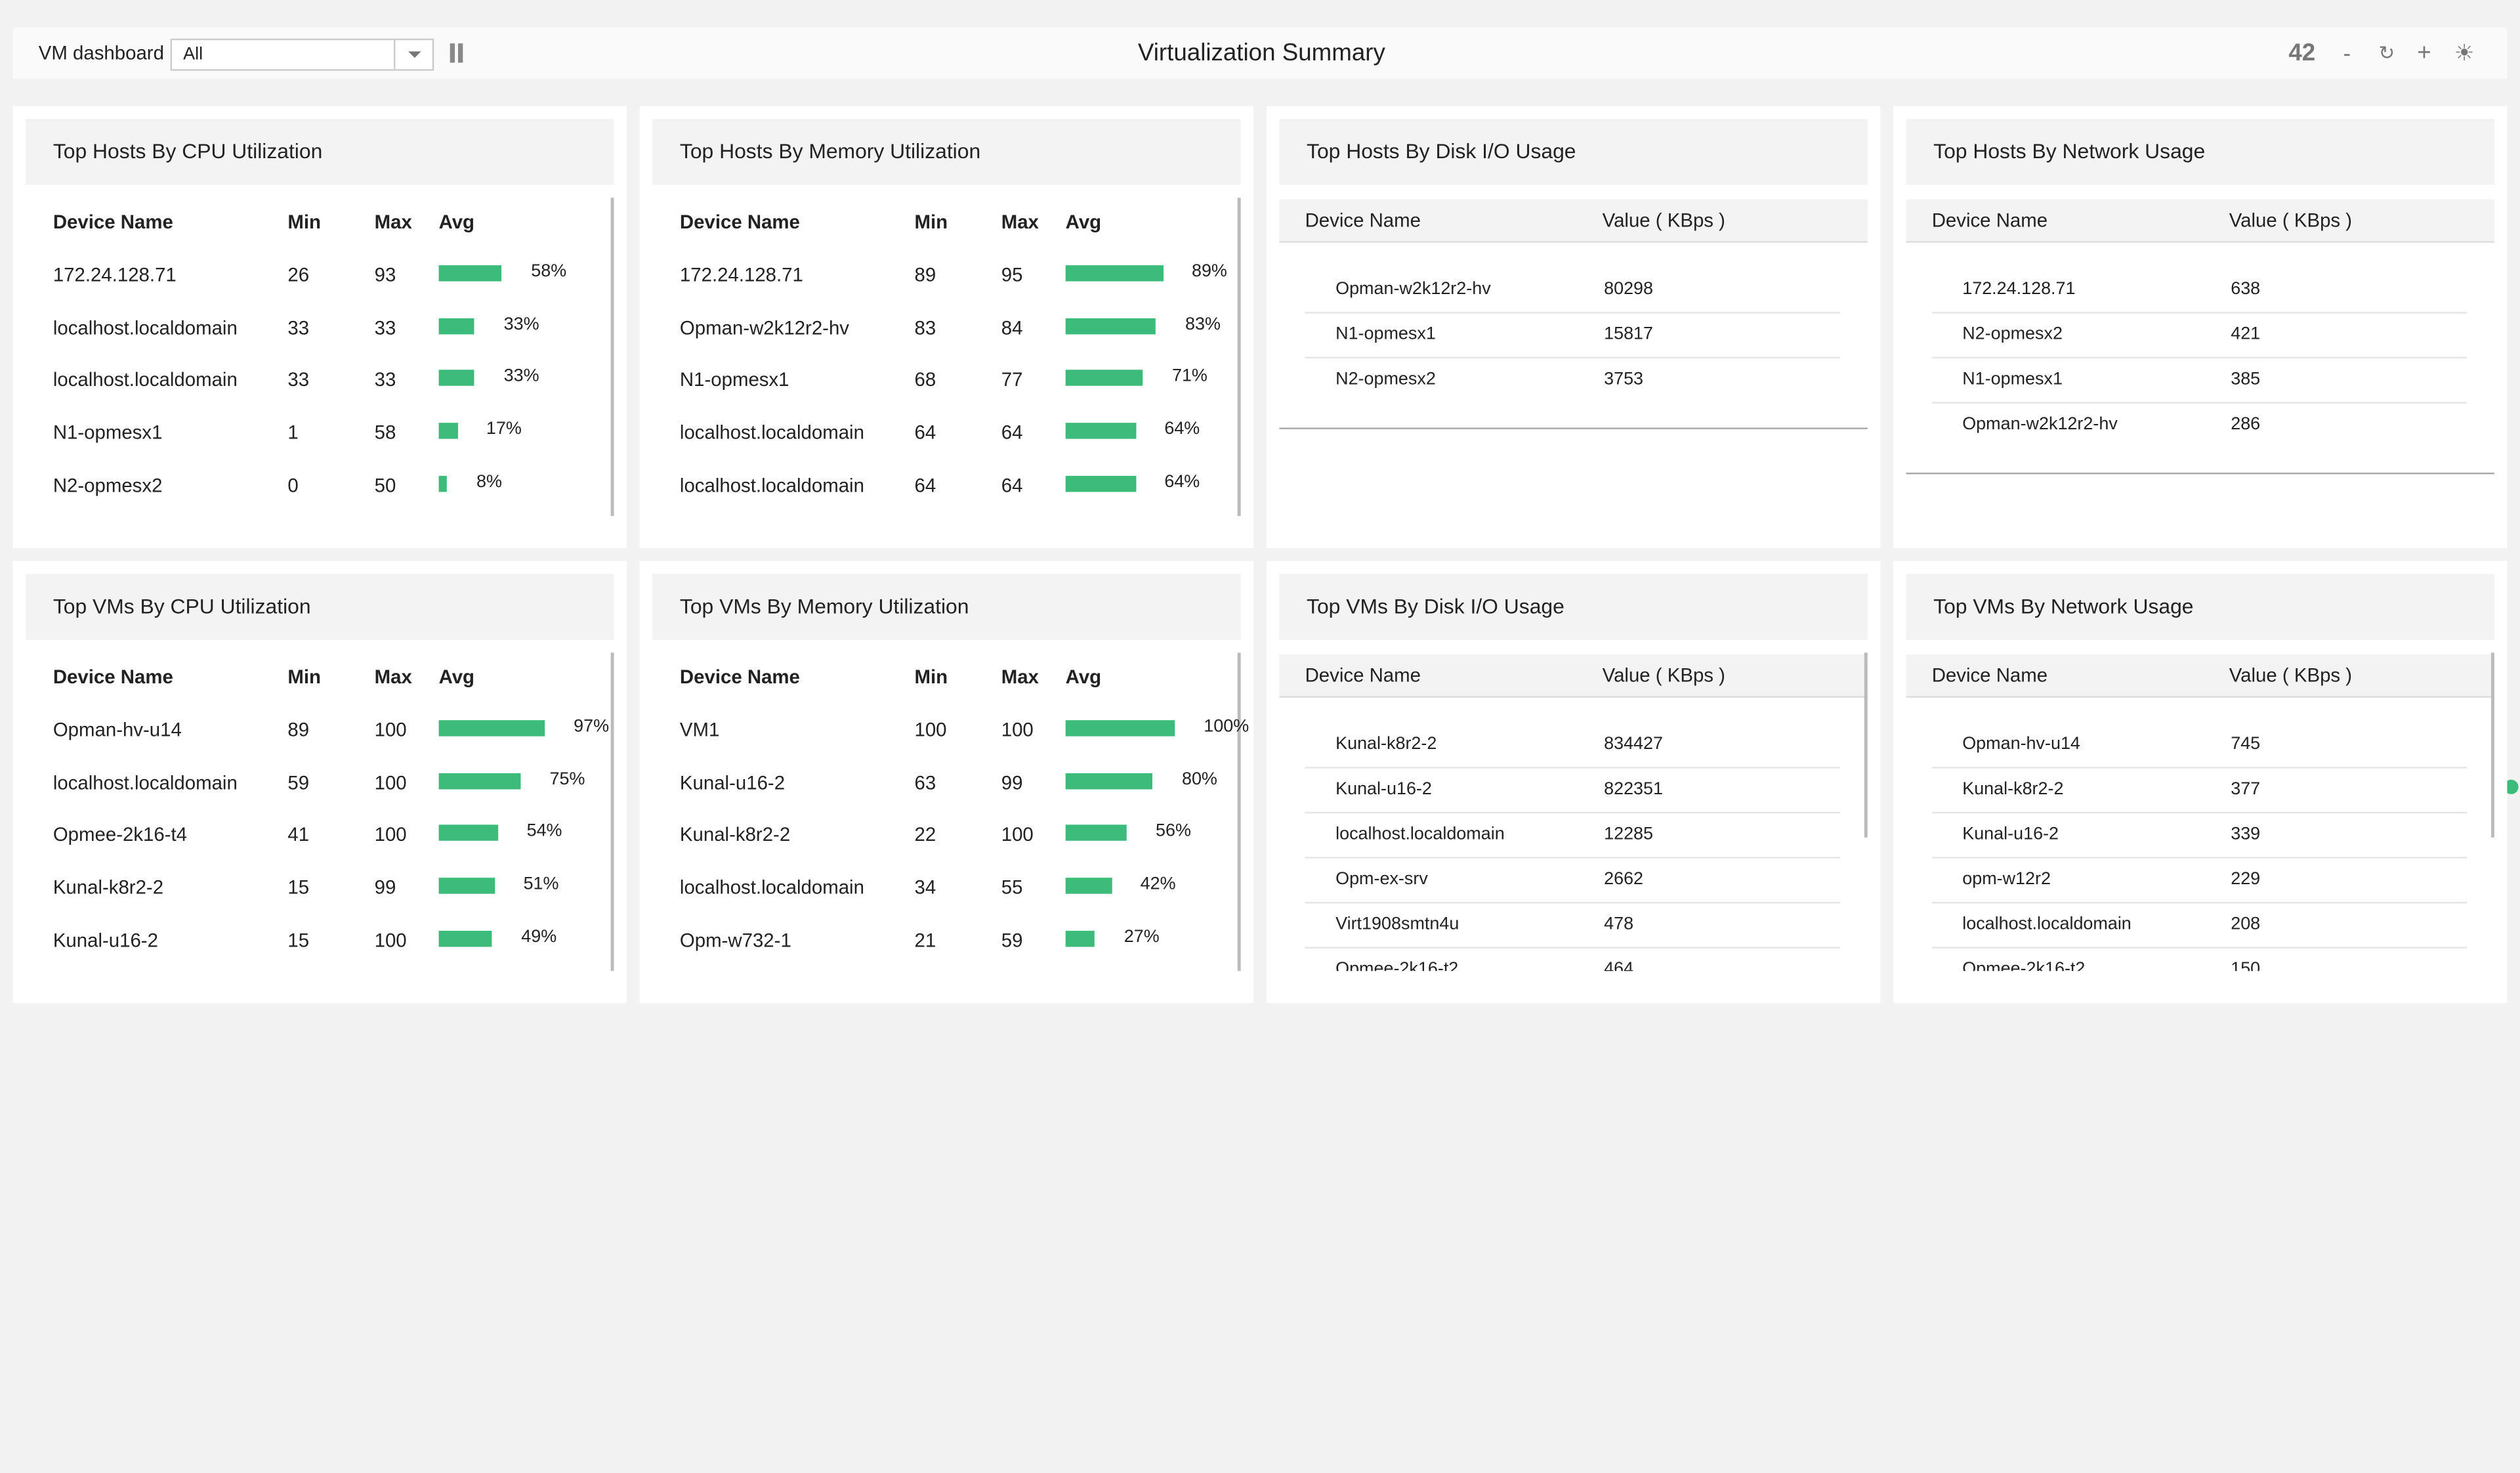  I want to click on avg-label: 56%, so click(1173, 832).